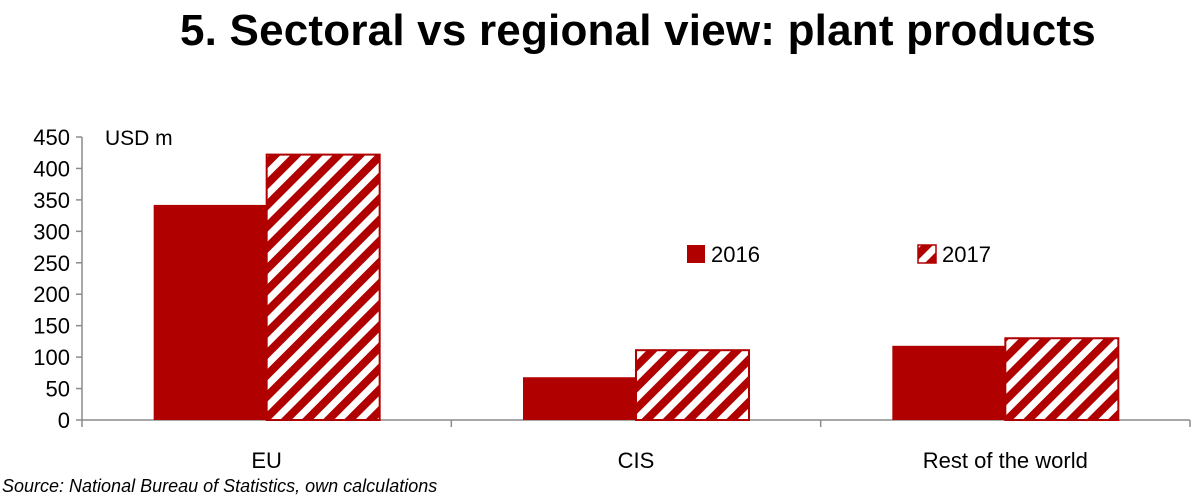  I want to click on legend-swatch-2017, so click(927, 254).